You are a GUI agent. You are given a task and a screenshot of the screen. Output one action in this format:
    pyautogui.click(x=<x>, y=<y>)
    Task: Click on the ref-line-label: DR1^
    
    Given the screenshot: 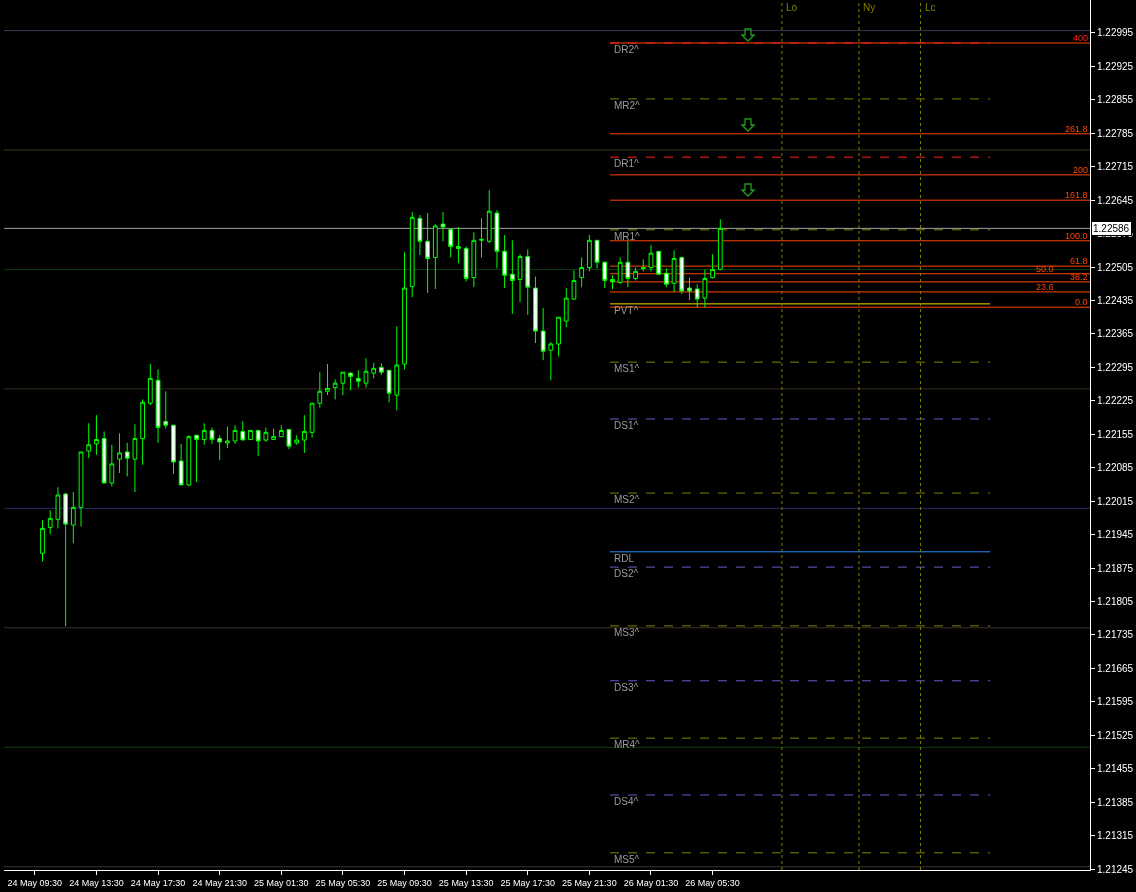 What is the action you would take?
    pyautogui.click(x=626, y=163)
    